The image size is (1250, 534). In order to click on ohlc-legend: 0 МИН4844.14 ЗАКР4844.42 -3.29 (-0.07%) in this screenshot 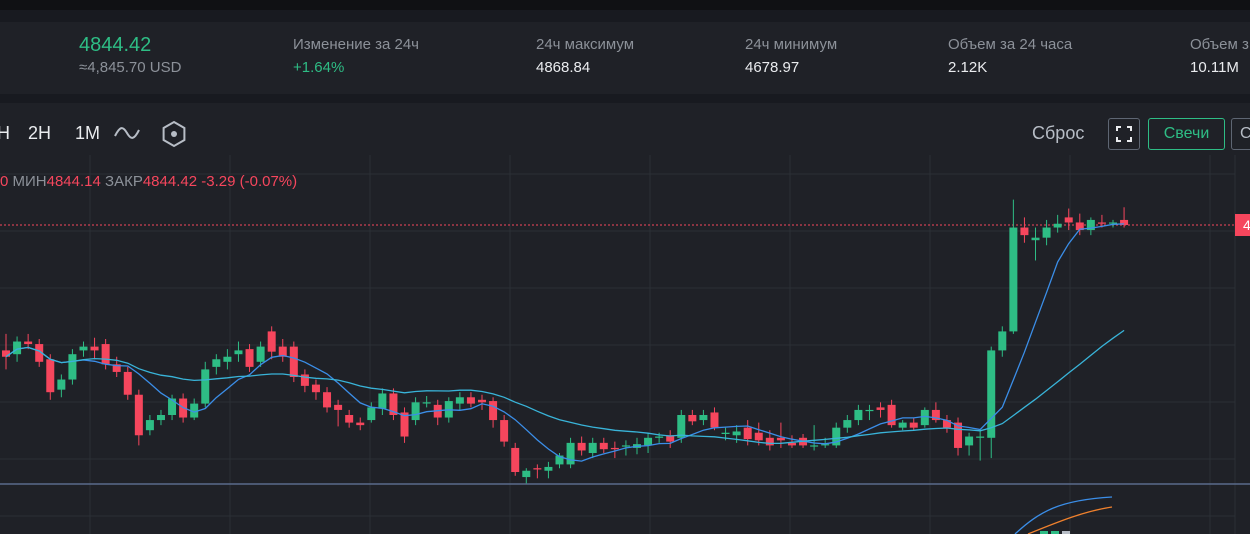, I will do `click(148, 181)`.